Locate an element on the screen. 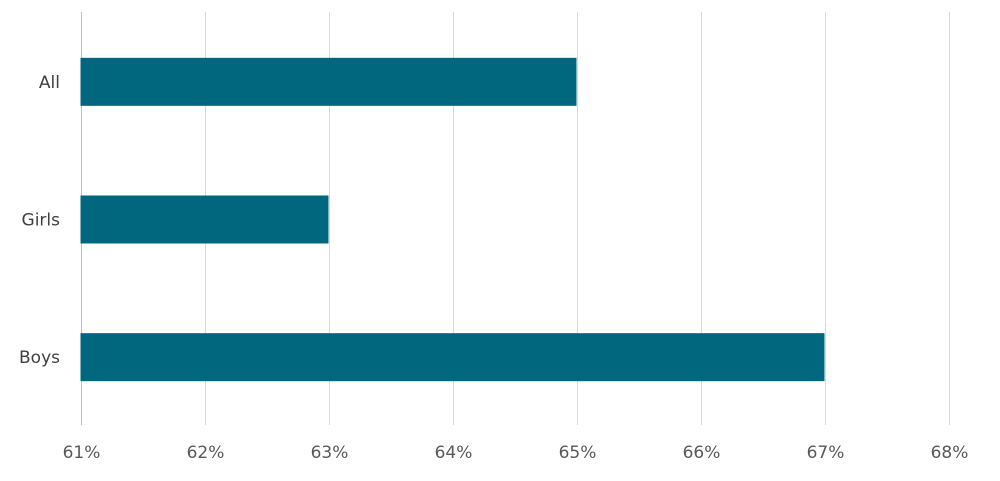  bar-girls is located at coordinates (204, 219).